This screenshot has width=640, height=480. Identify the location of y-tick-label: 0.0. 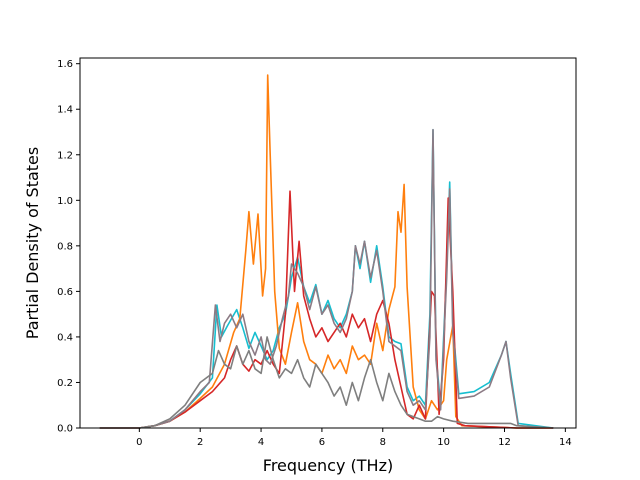
(65, 429).